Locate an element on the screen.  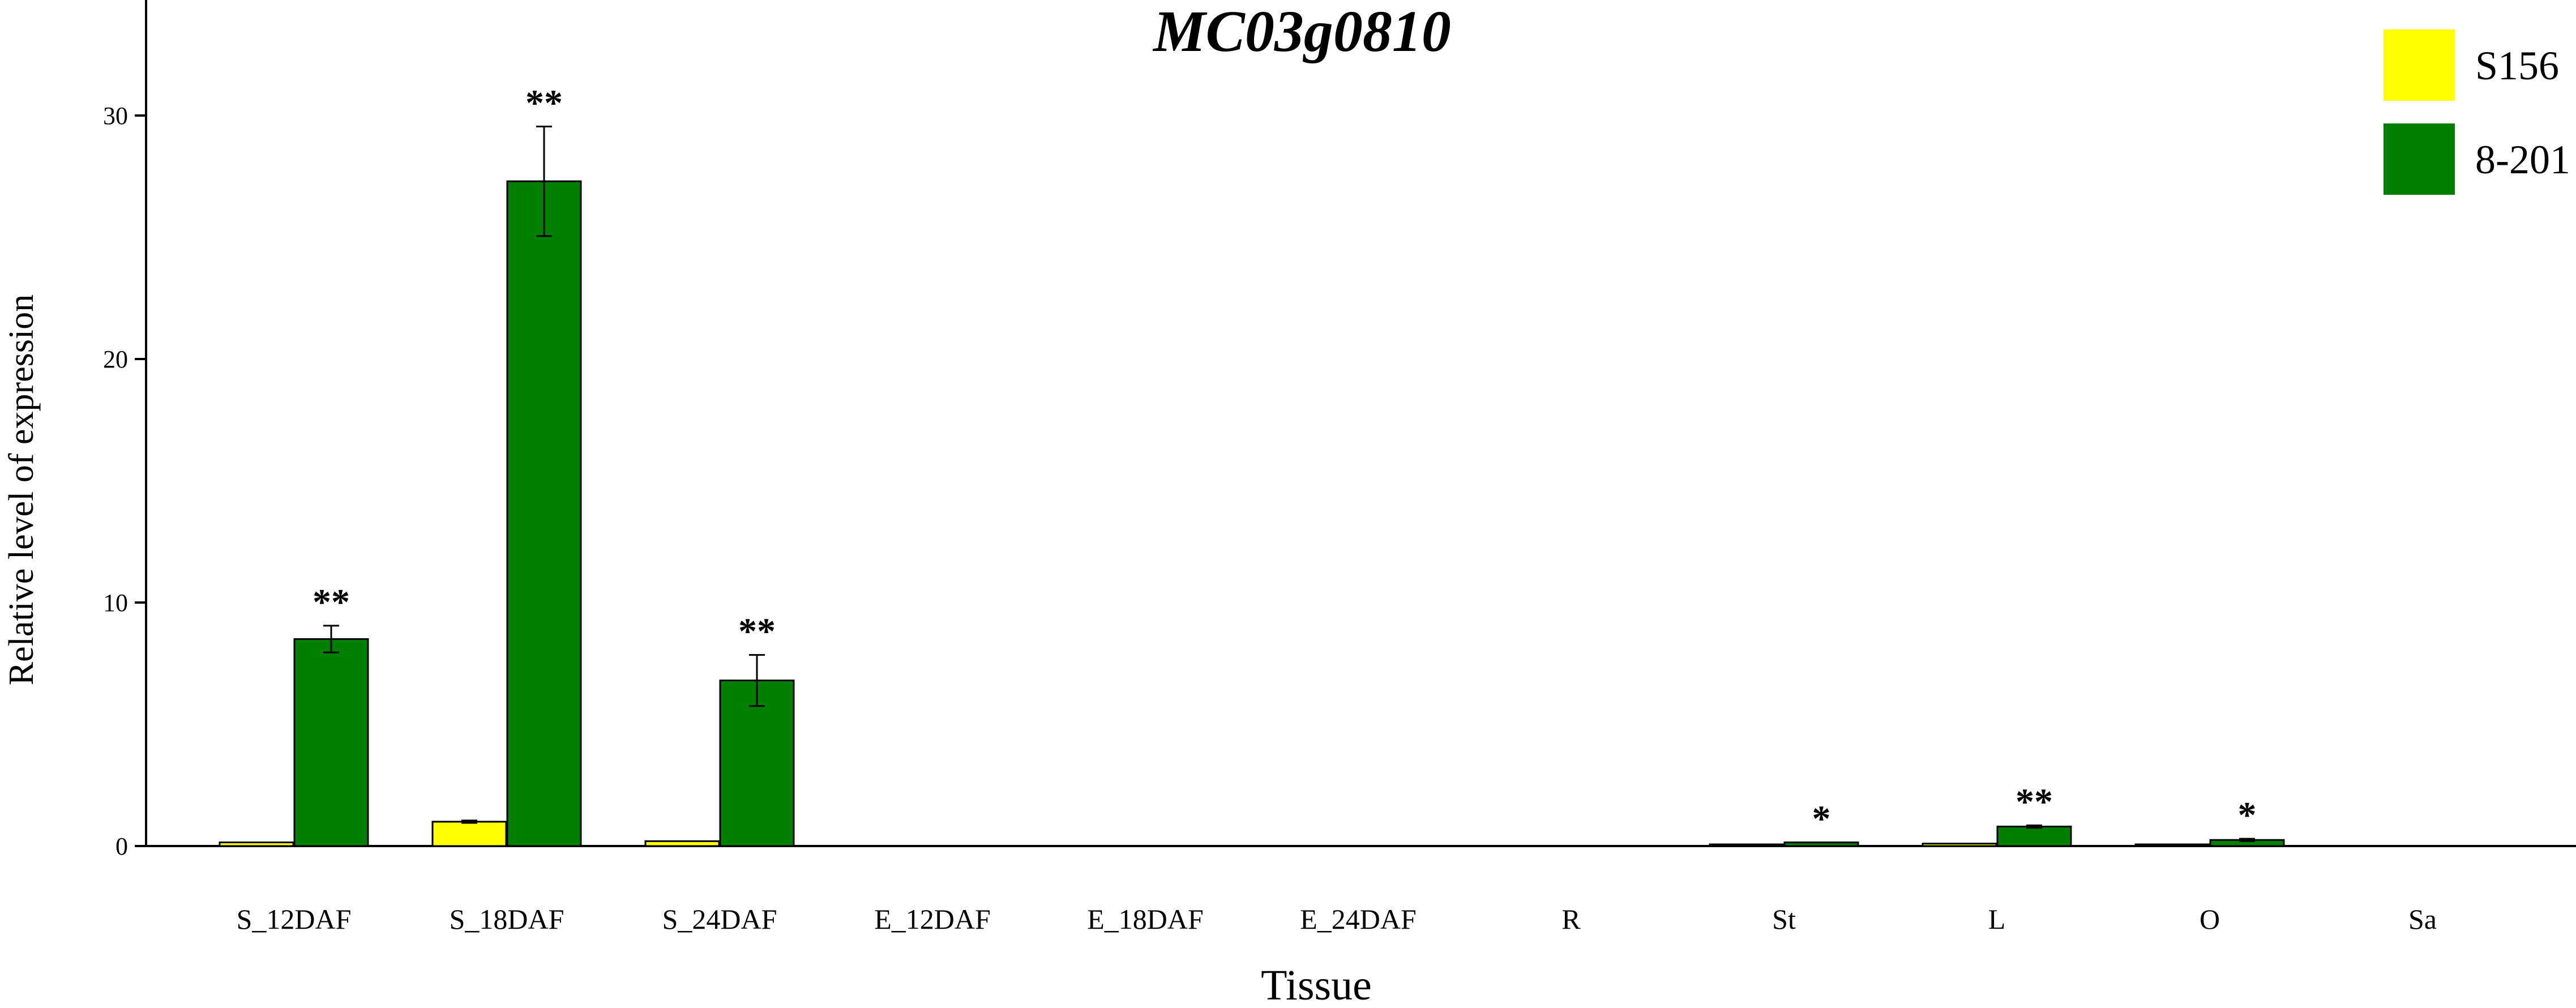
bar-S156-O is located at coordinates (2172, 845).